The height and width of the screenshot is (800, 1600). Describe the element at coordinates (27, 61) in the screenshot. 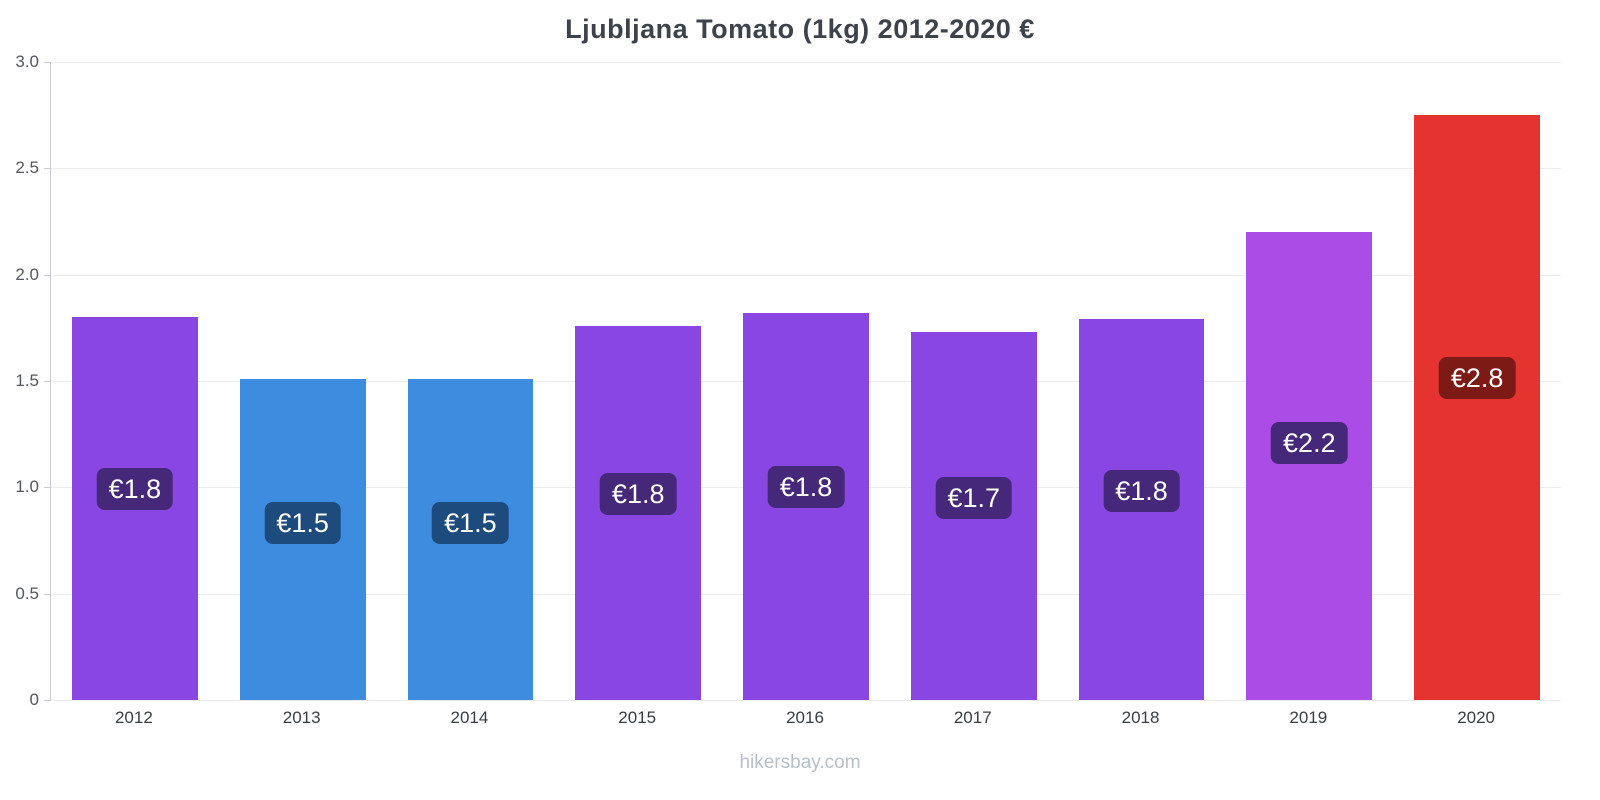

I see `y-axis-tick-label: 3.0` at that location.